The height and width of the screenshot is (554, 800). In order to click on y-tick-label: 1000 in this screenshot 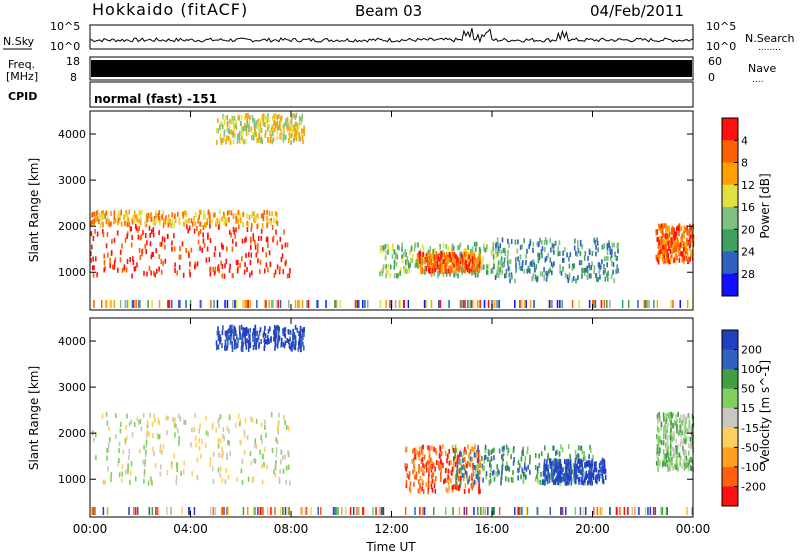, I will do `click(72, 272)`.